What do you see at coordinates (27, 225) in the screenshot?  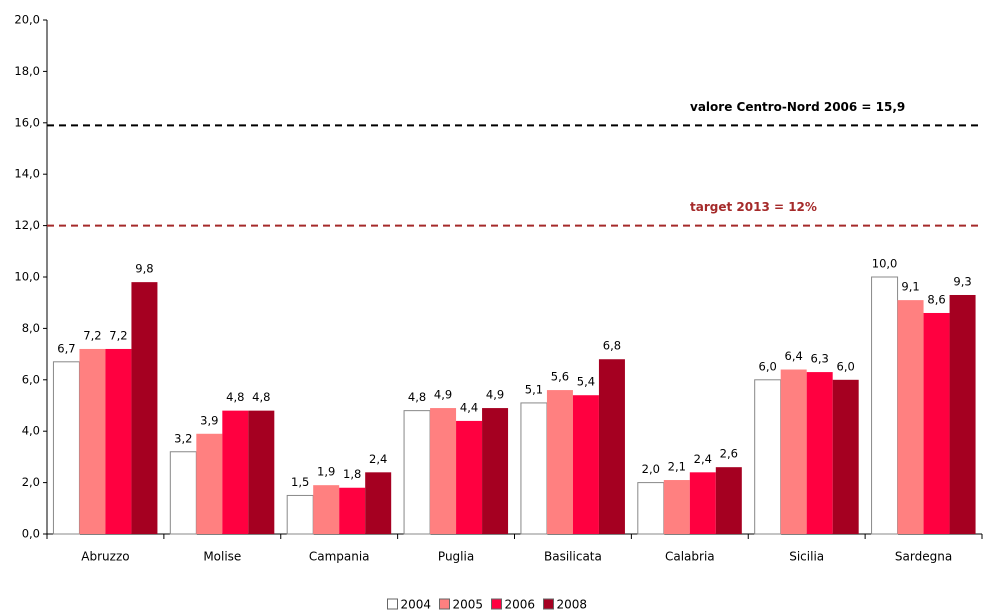 I see `y-tick-label: 12,0` at bounding box center [27, 225].